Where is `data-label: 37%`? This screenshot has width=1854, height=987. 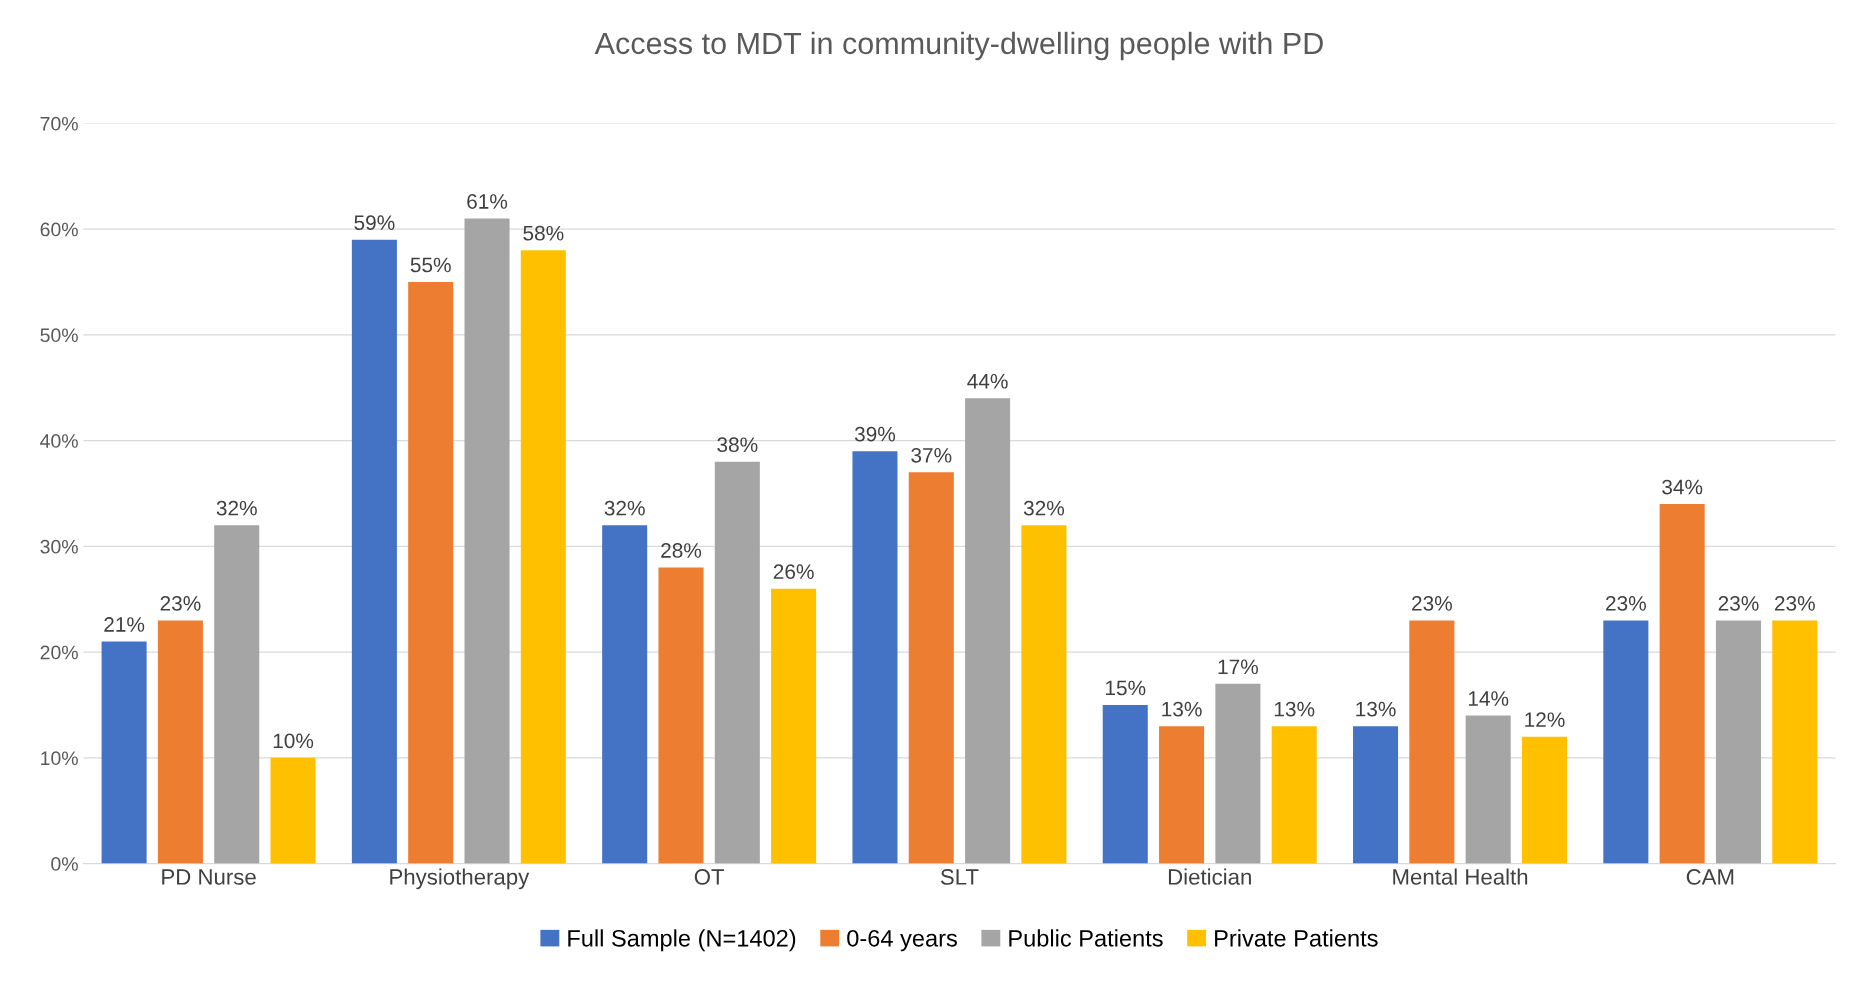
data-label: 37% is located at coordinates (931, 455).